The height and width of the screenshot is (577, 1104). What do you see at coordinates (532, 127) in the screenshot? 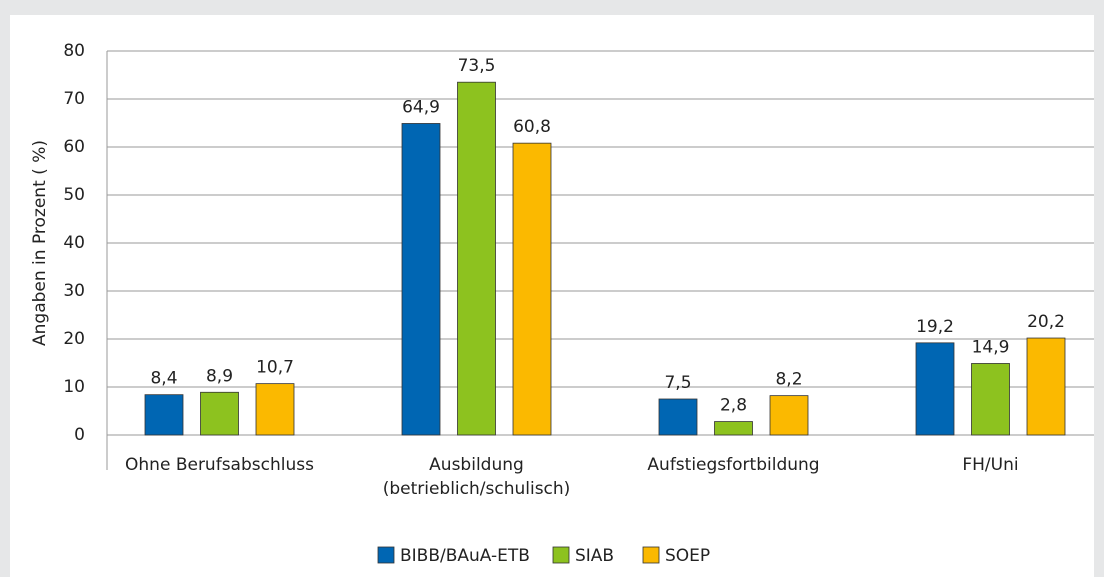
I see `value-label: 60,8` at bounding box center [532, 127].